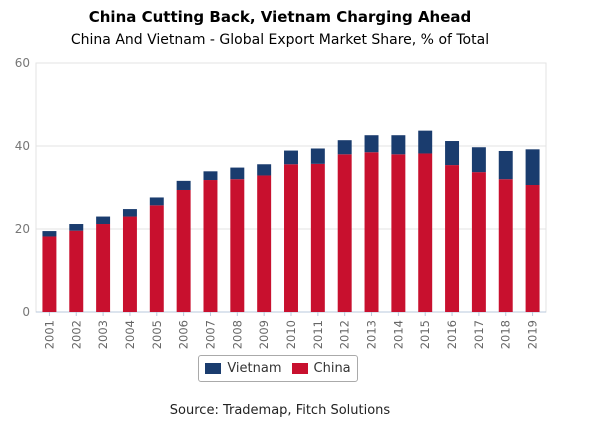  Describe the element at coordinates (345, 334) in the screenshot. I see `x-tick-label: 2012` at that location.